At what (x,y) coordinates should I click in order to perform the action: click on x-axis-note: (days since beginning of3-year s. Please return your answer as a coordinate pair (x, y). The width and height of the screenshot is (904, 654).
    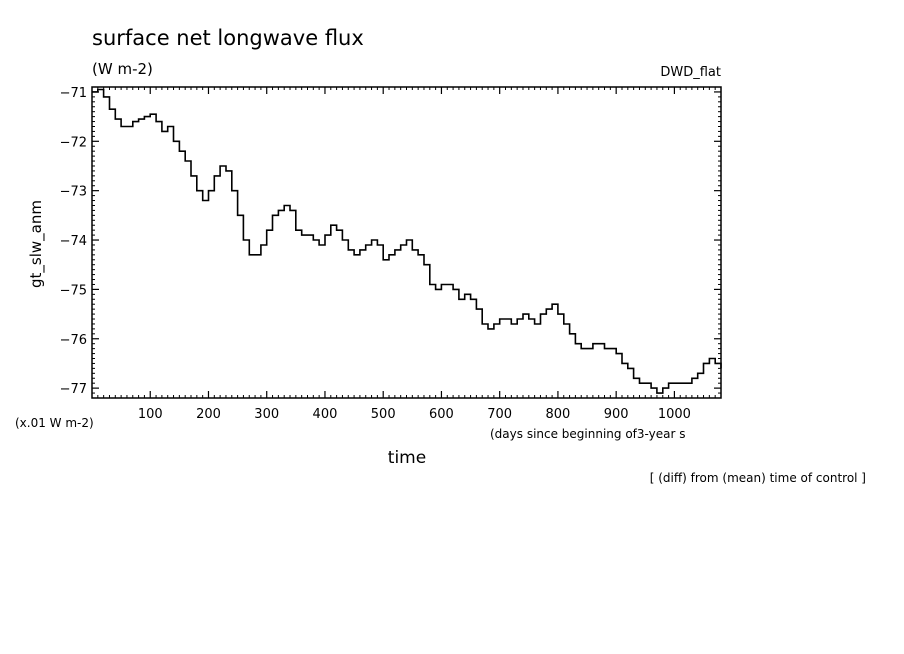
    Looking at the image, I should click on (588, 434).